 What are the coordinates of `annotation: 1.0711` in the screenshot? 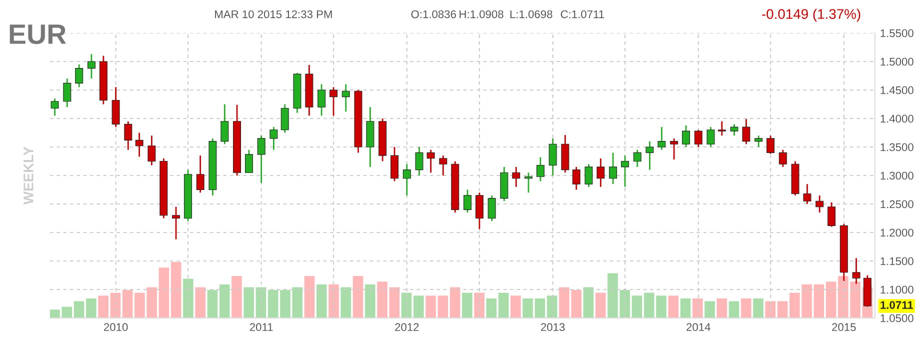 It's located at (897, 305).